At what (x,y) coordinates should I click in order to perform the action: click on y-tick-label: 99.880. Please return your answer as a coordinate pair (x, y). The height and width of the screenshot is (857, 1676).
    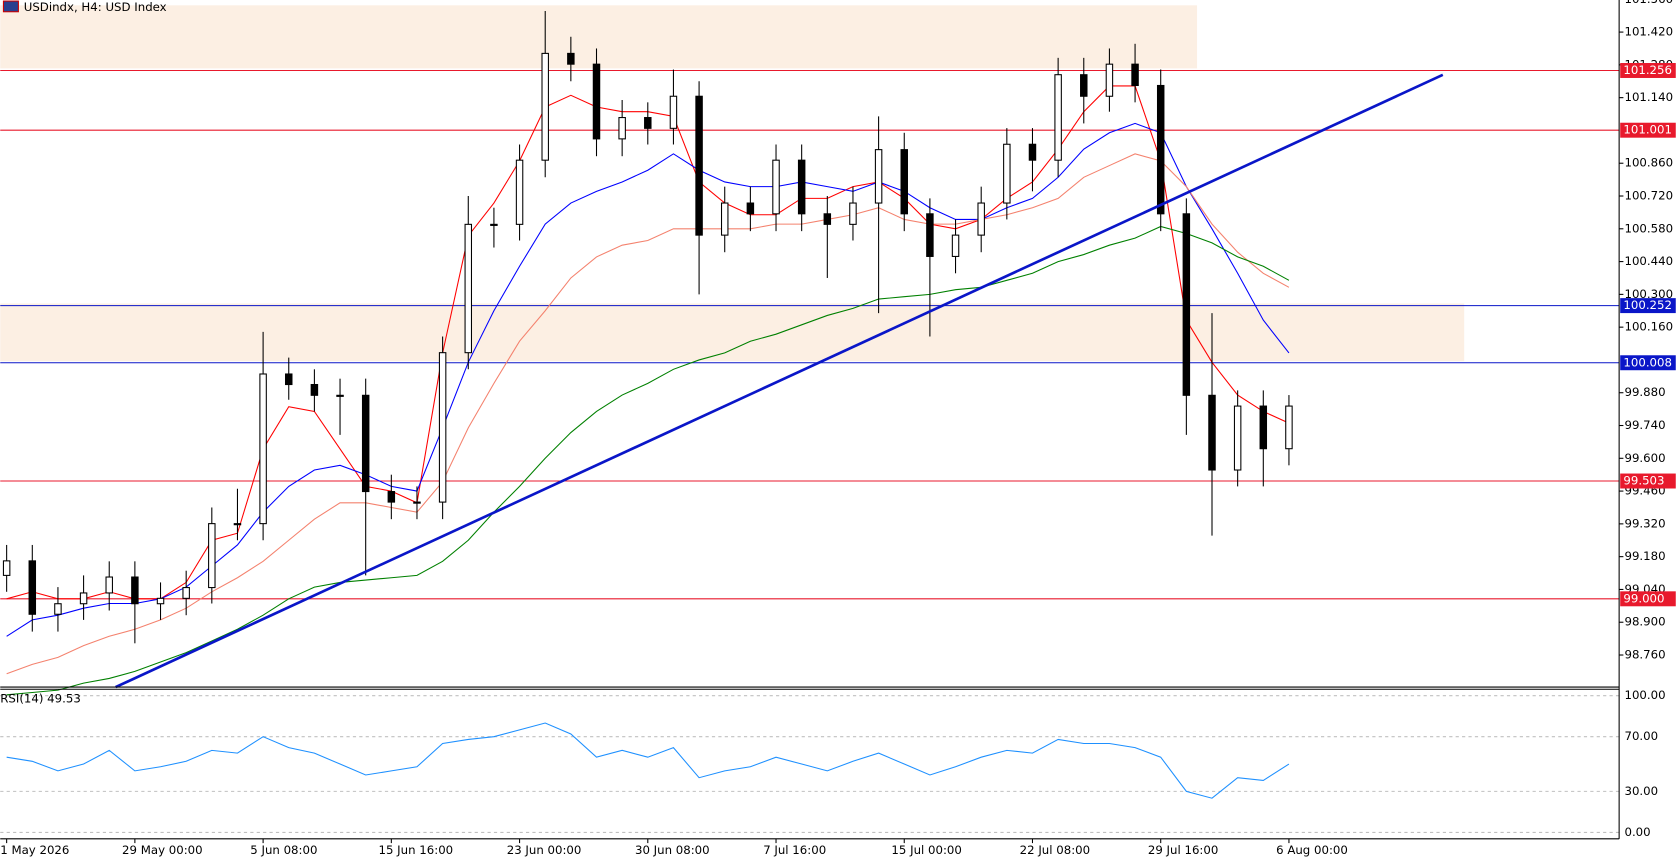
    Looking at the image, I should click on (1644, 392).